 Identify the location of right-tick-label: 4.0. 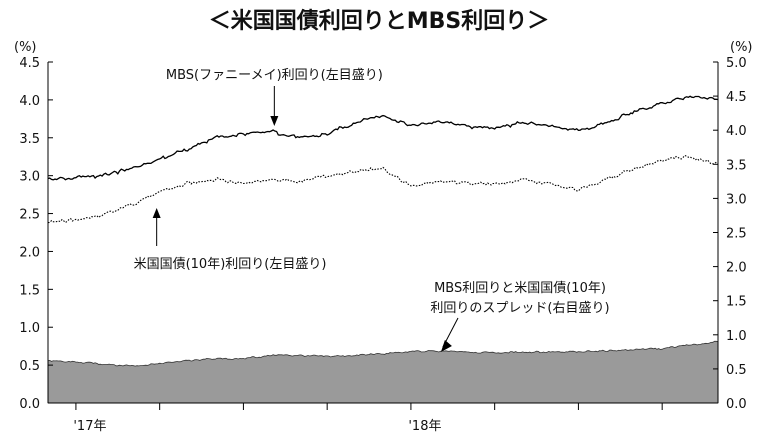
(736, 131).